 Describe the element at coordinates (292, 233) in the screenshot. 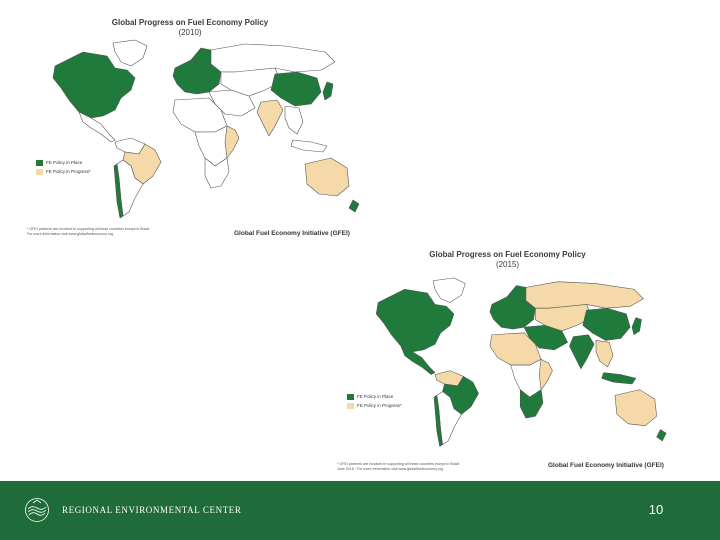

I see `map-2010-source: Global Fuel Economy Initiative (GFEI)` at that location.